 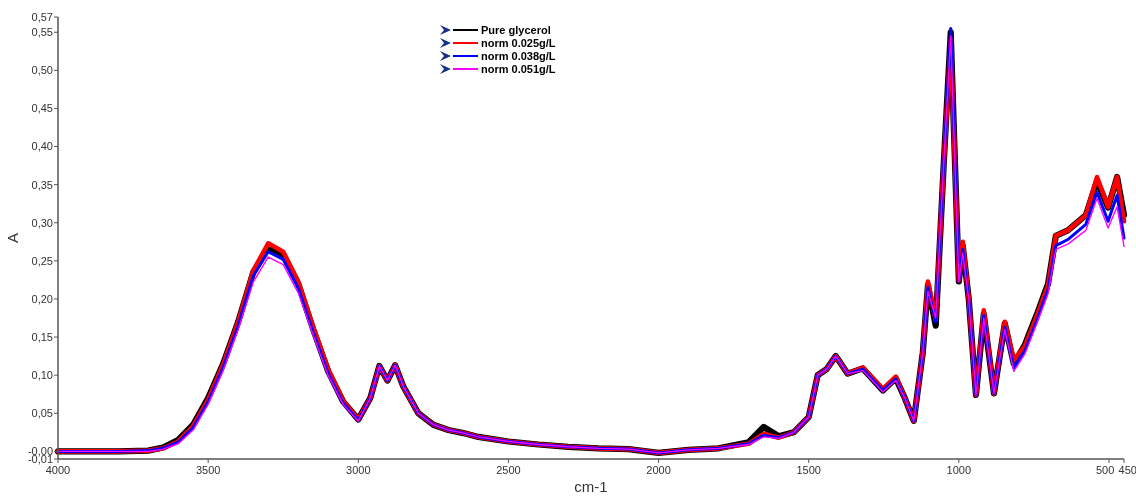 What do you see at coordinates (518, 68) in the screenshot?
I see `legend-label: norm 0.051g/L` at bounding box center [518, 68].